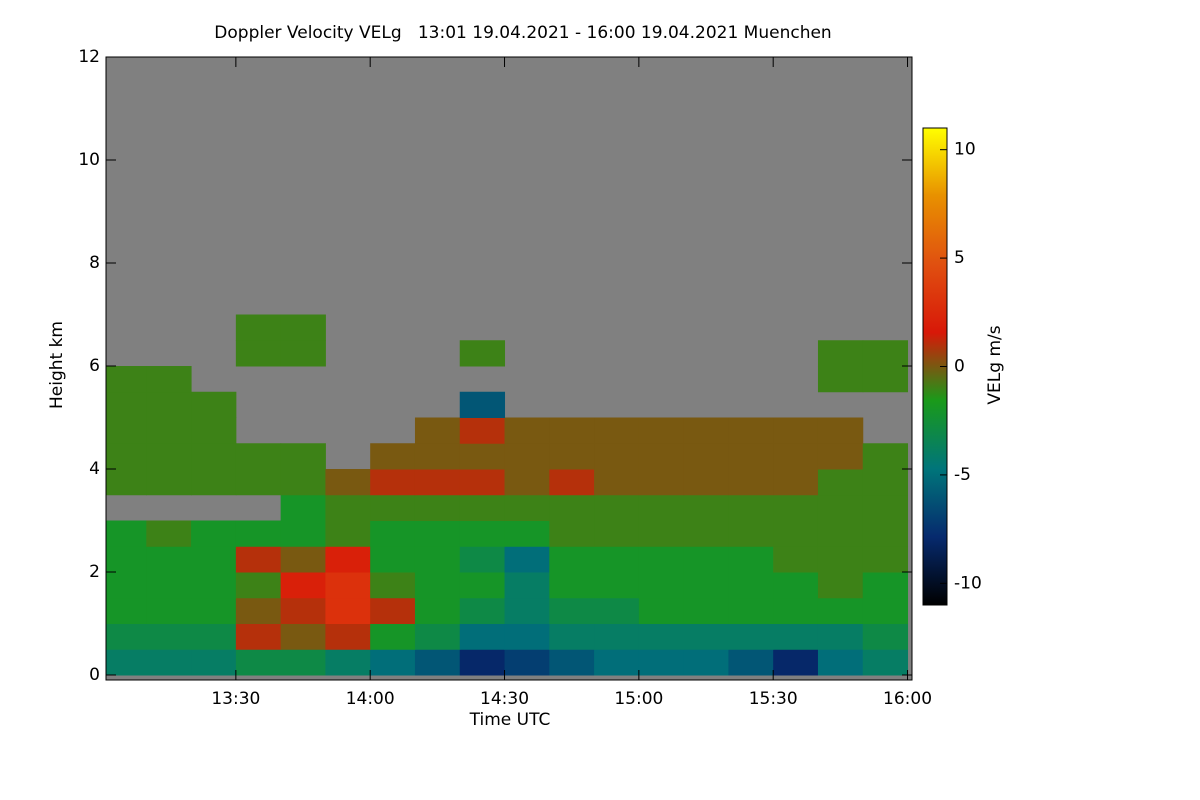 The height and width of the screenshot is (800, 1200). Describe the element at coordinates (94, 263) in the screenshot. I see `y-tick-label: 8` at that location.